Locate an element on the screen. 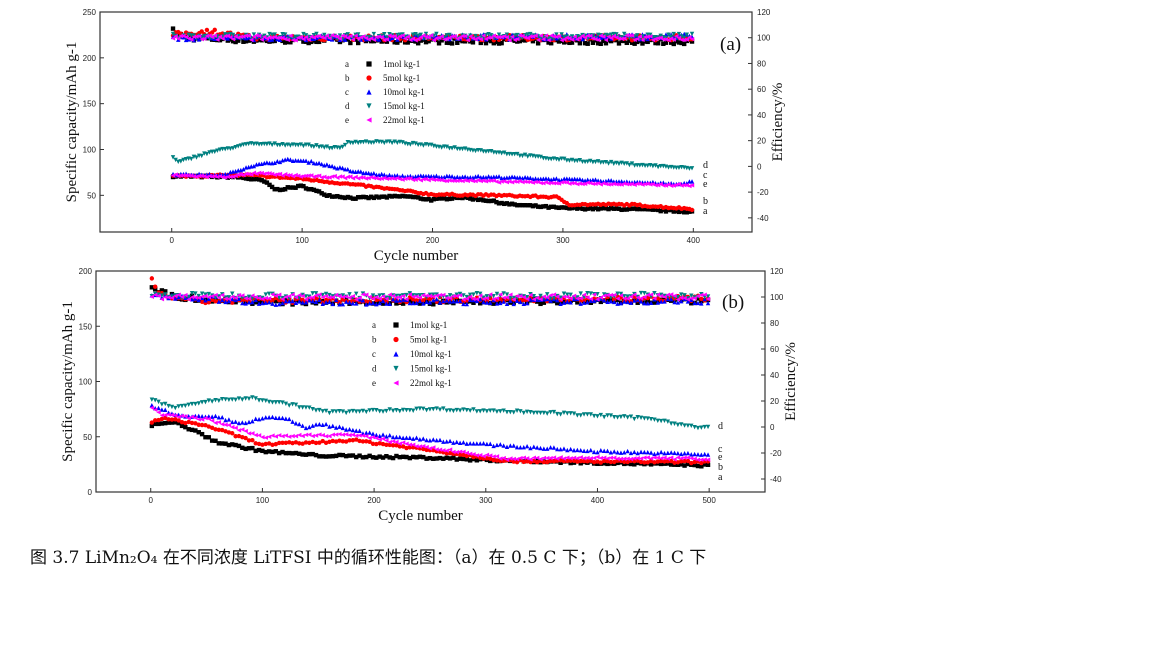 The image size is (1152, 648). y2-axis-title: Efficiency/% is located at coordinates (791, 381).